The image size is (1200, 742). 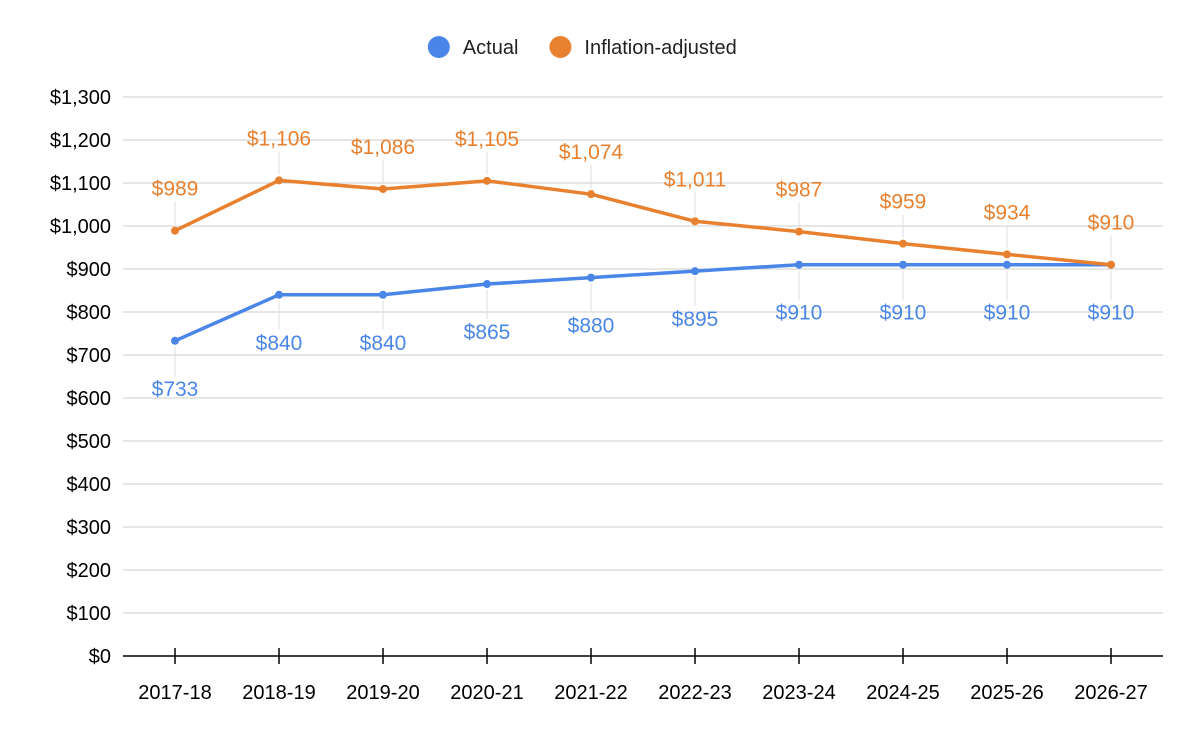 I want to click on x-tick-label: 2019-20, so click(x=382, y=693).